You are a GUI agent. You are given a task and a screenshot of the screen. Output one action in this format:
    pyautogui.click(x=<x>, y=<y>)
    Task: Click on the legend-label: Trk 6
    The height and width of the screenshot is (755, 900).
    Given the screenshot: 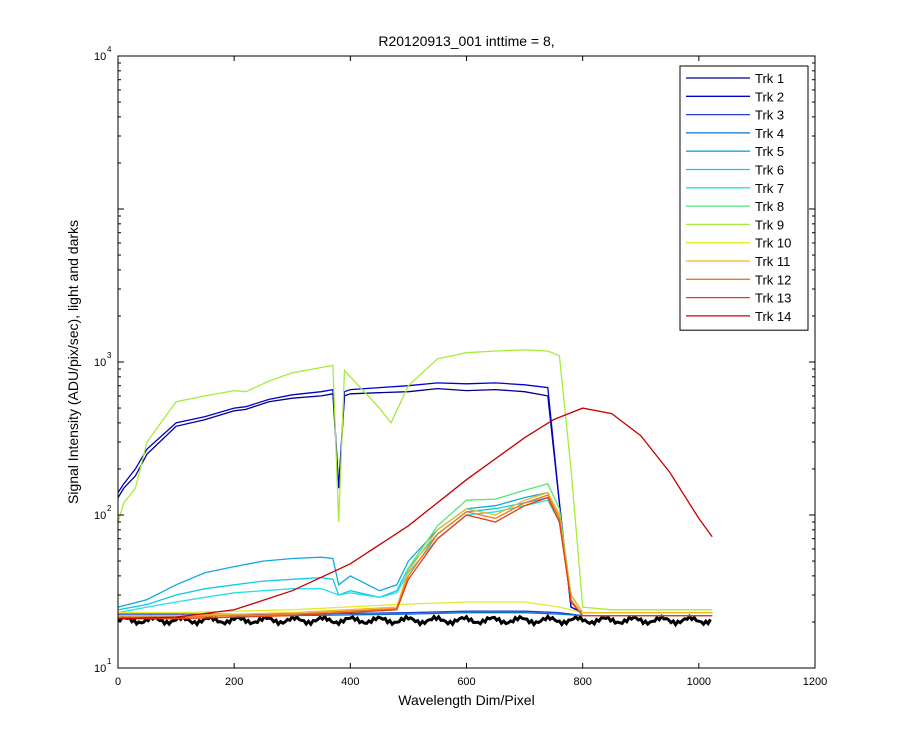 What is the action you would take?
    pyautogui.click(x=769, y=170)
    